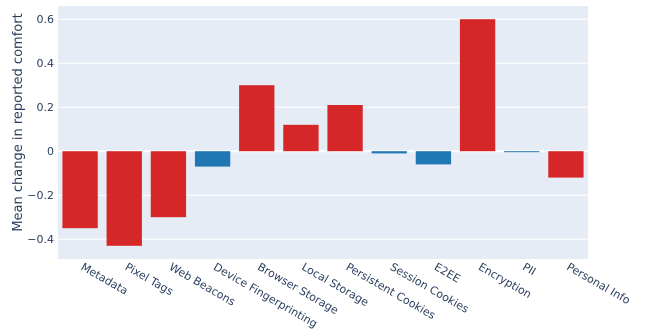 This screenshot has height=336, width=645. Describe the element at coordinates (18, 122) in the screenshot. I see `y-axis-title: Mean change in reported comfort` at that location.